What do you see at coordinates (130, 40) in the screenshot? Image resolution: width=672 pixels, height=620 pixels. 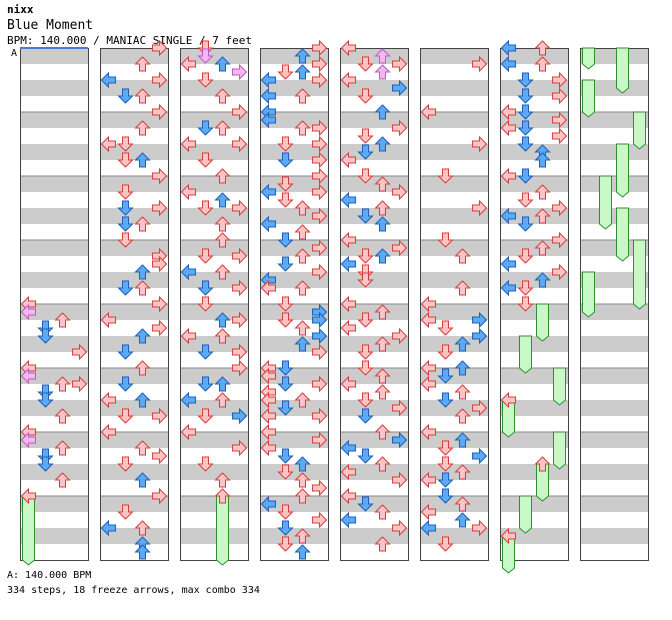 I see `chart-meta: BPM: 140.000 / MANIAC SINGLE / 7 feet` at bounding box center [130, 40].